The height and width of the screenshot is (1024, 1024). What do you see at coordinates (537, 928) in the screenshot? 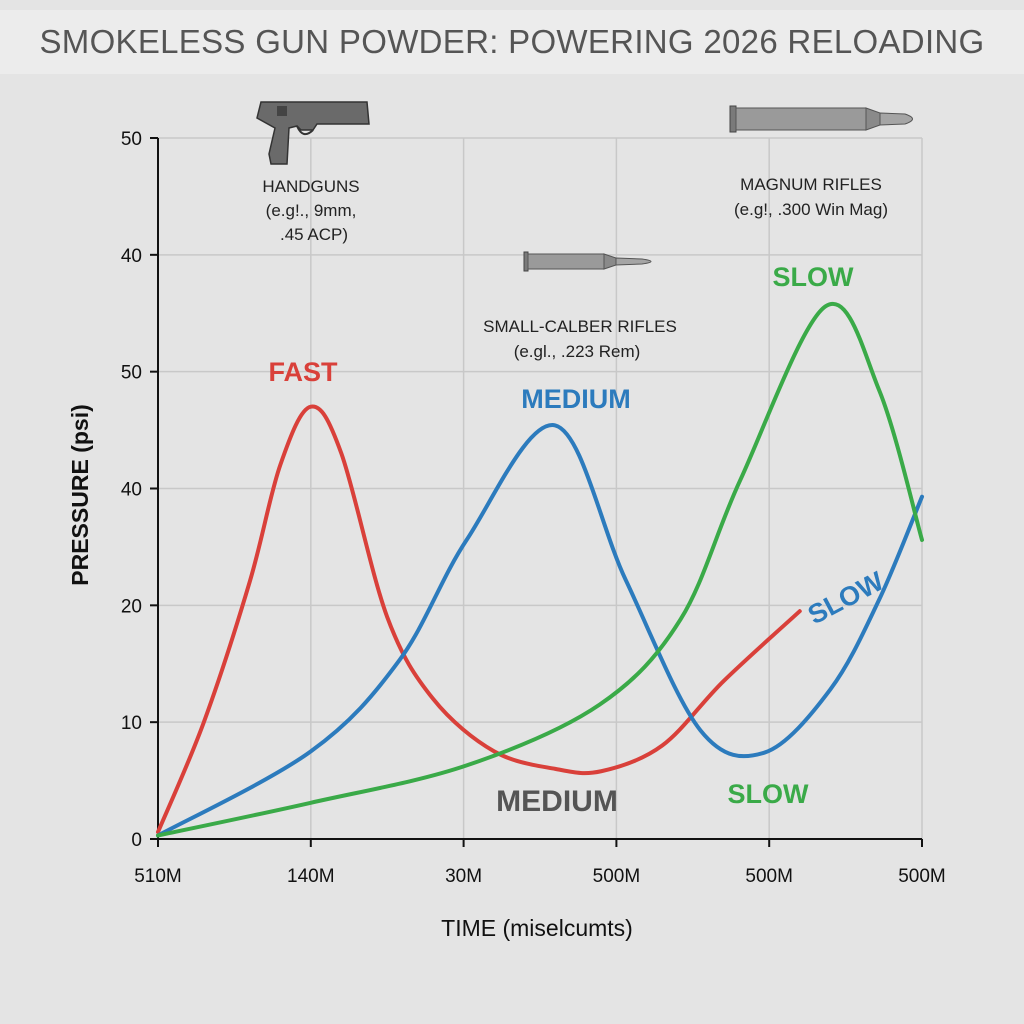
I see `x-axis-label: TIME (miselcumts)` at bounding box center [537, 928].